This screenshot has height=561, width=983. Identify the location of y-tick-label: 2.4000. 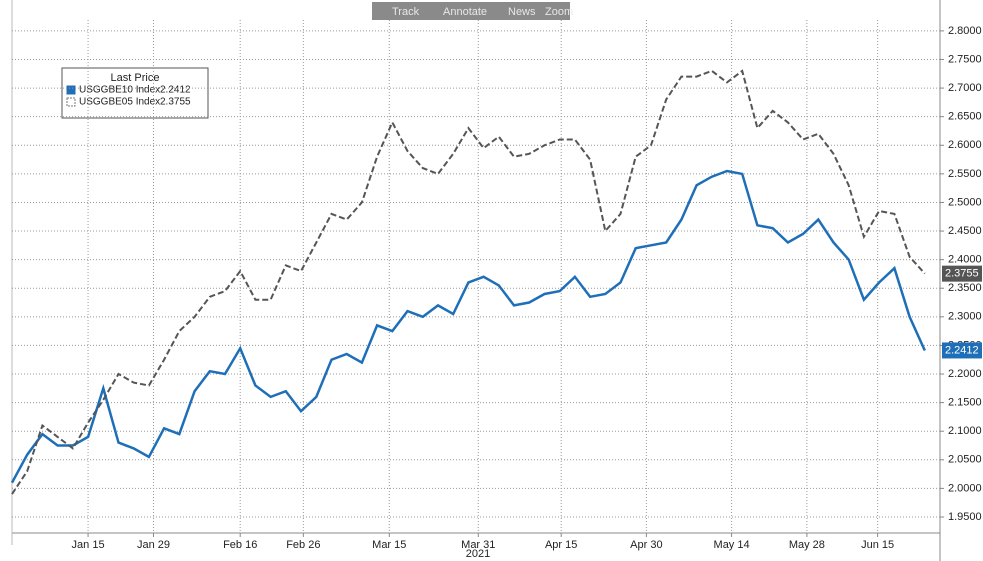
(965, 260).